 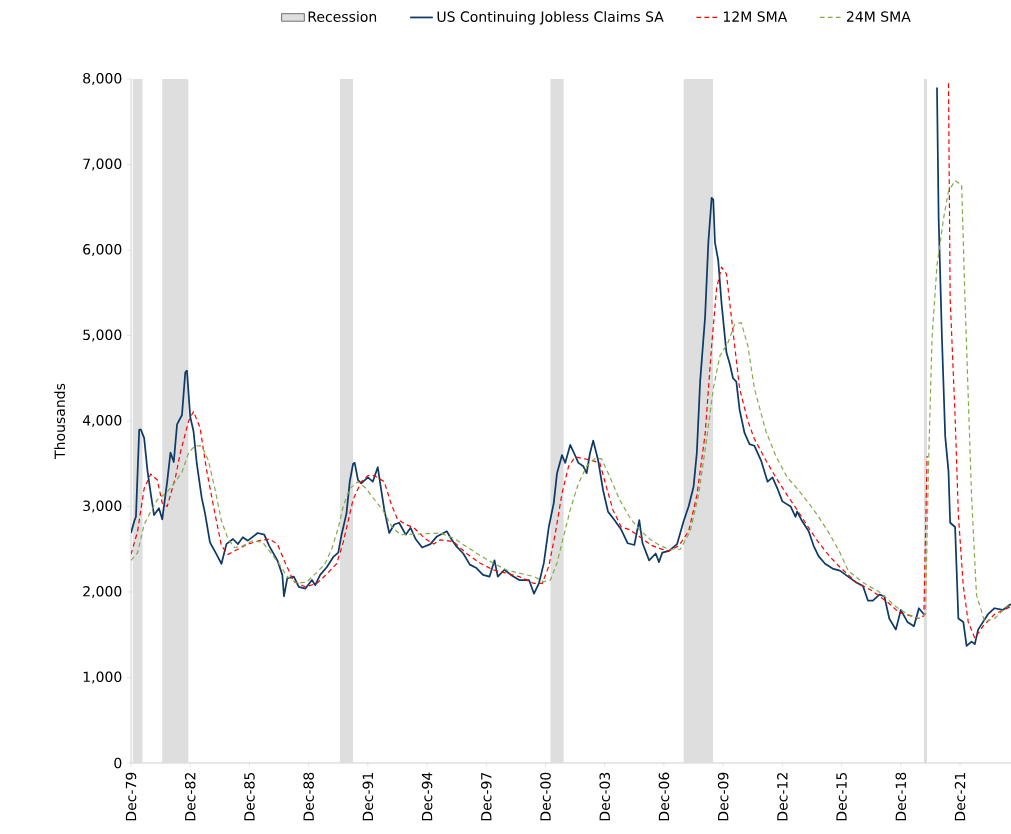 What do you see at coordinates (102, 164) in the screenshot?
I see `y-tick-label: 7,000` at bounding box center [102, 164].